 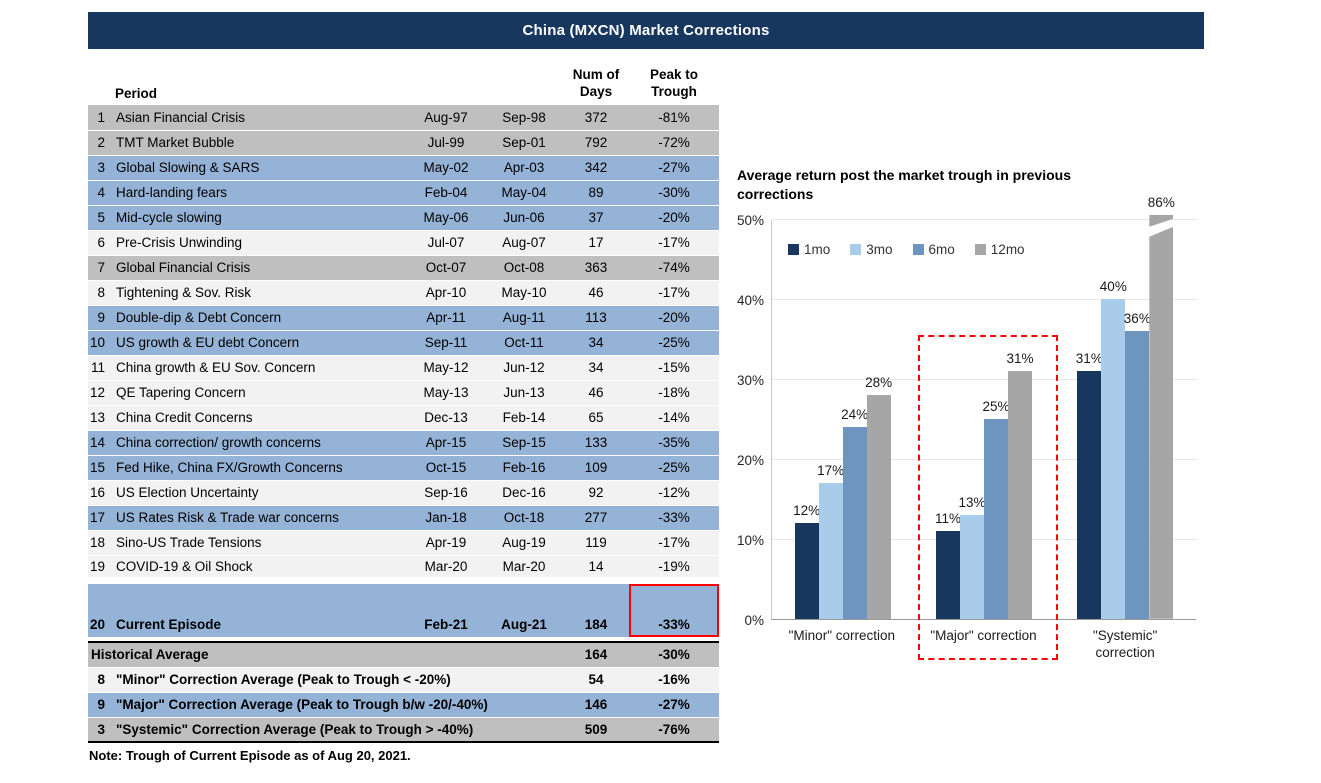 What do you see at coordinates (259, 293) in the screenshot?
I see `period-cell: Tightening & Sov. Risk` at bounding box center [259, 293].